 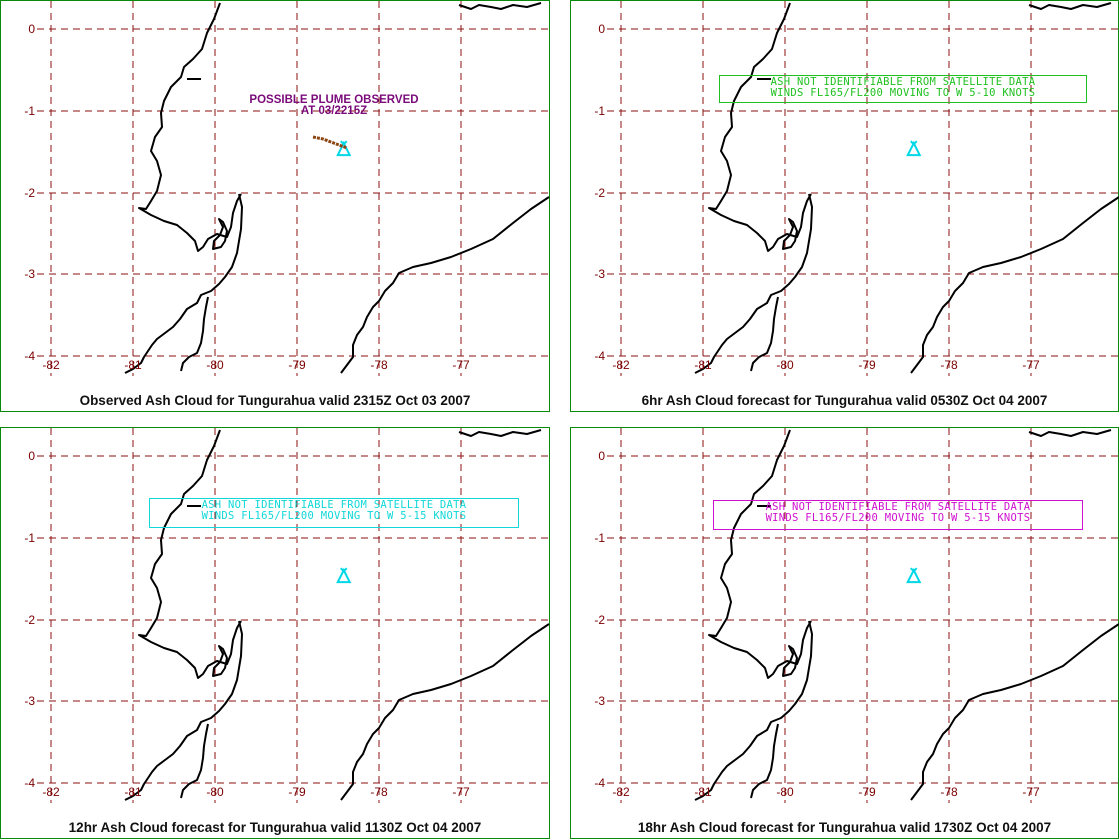 I want to click on plume-label-line1: POSSIBLE PLUME OBSERVED, so click(x=334, y=100).